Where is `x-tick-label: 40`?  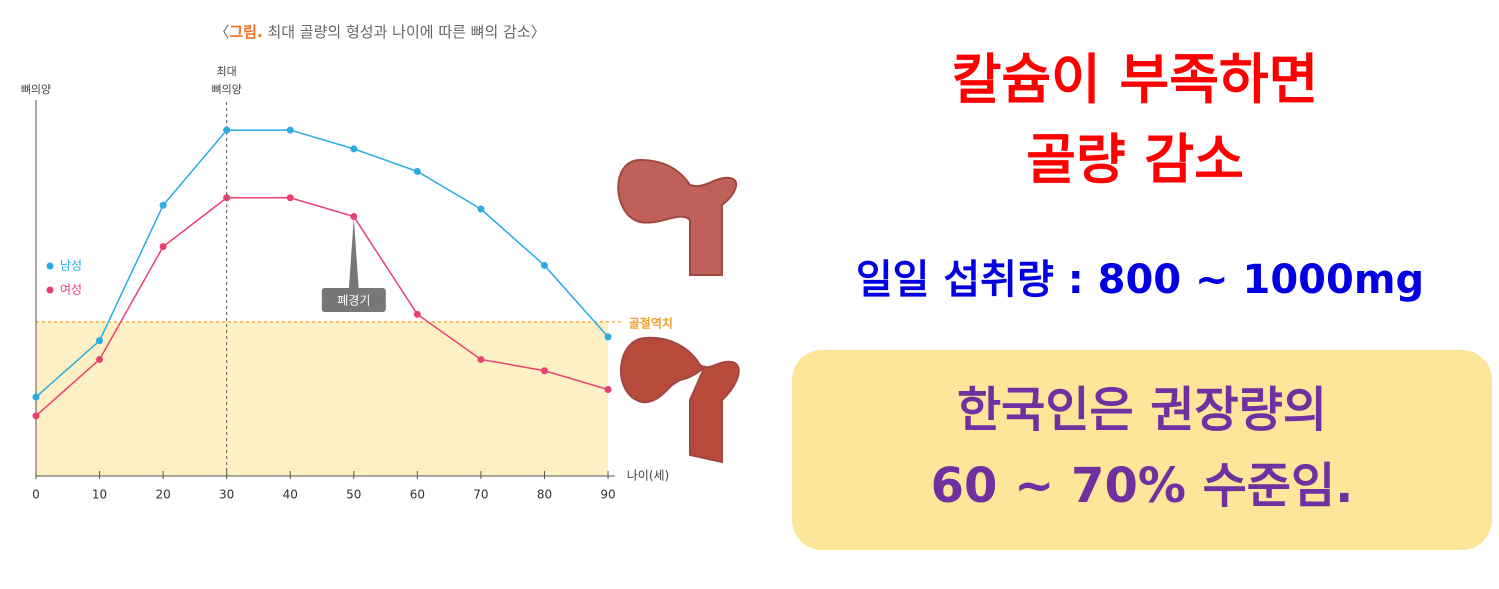
x-tick-label: 40 is located at coordinates (290, 495).